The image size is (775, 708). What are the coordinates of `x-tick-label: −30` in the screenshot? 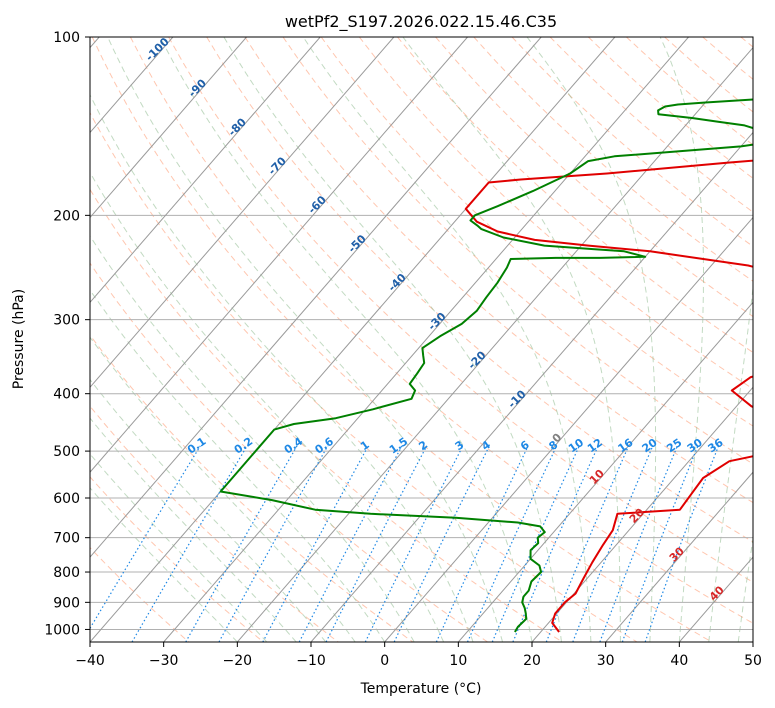 It's located at (164, 661).